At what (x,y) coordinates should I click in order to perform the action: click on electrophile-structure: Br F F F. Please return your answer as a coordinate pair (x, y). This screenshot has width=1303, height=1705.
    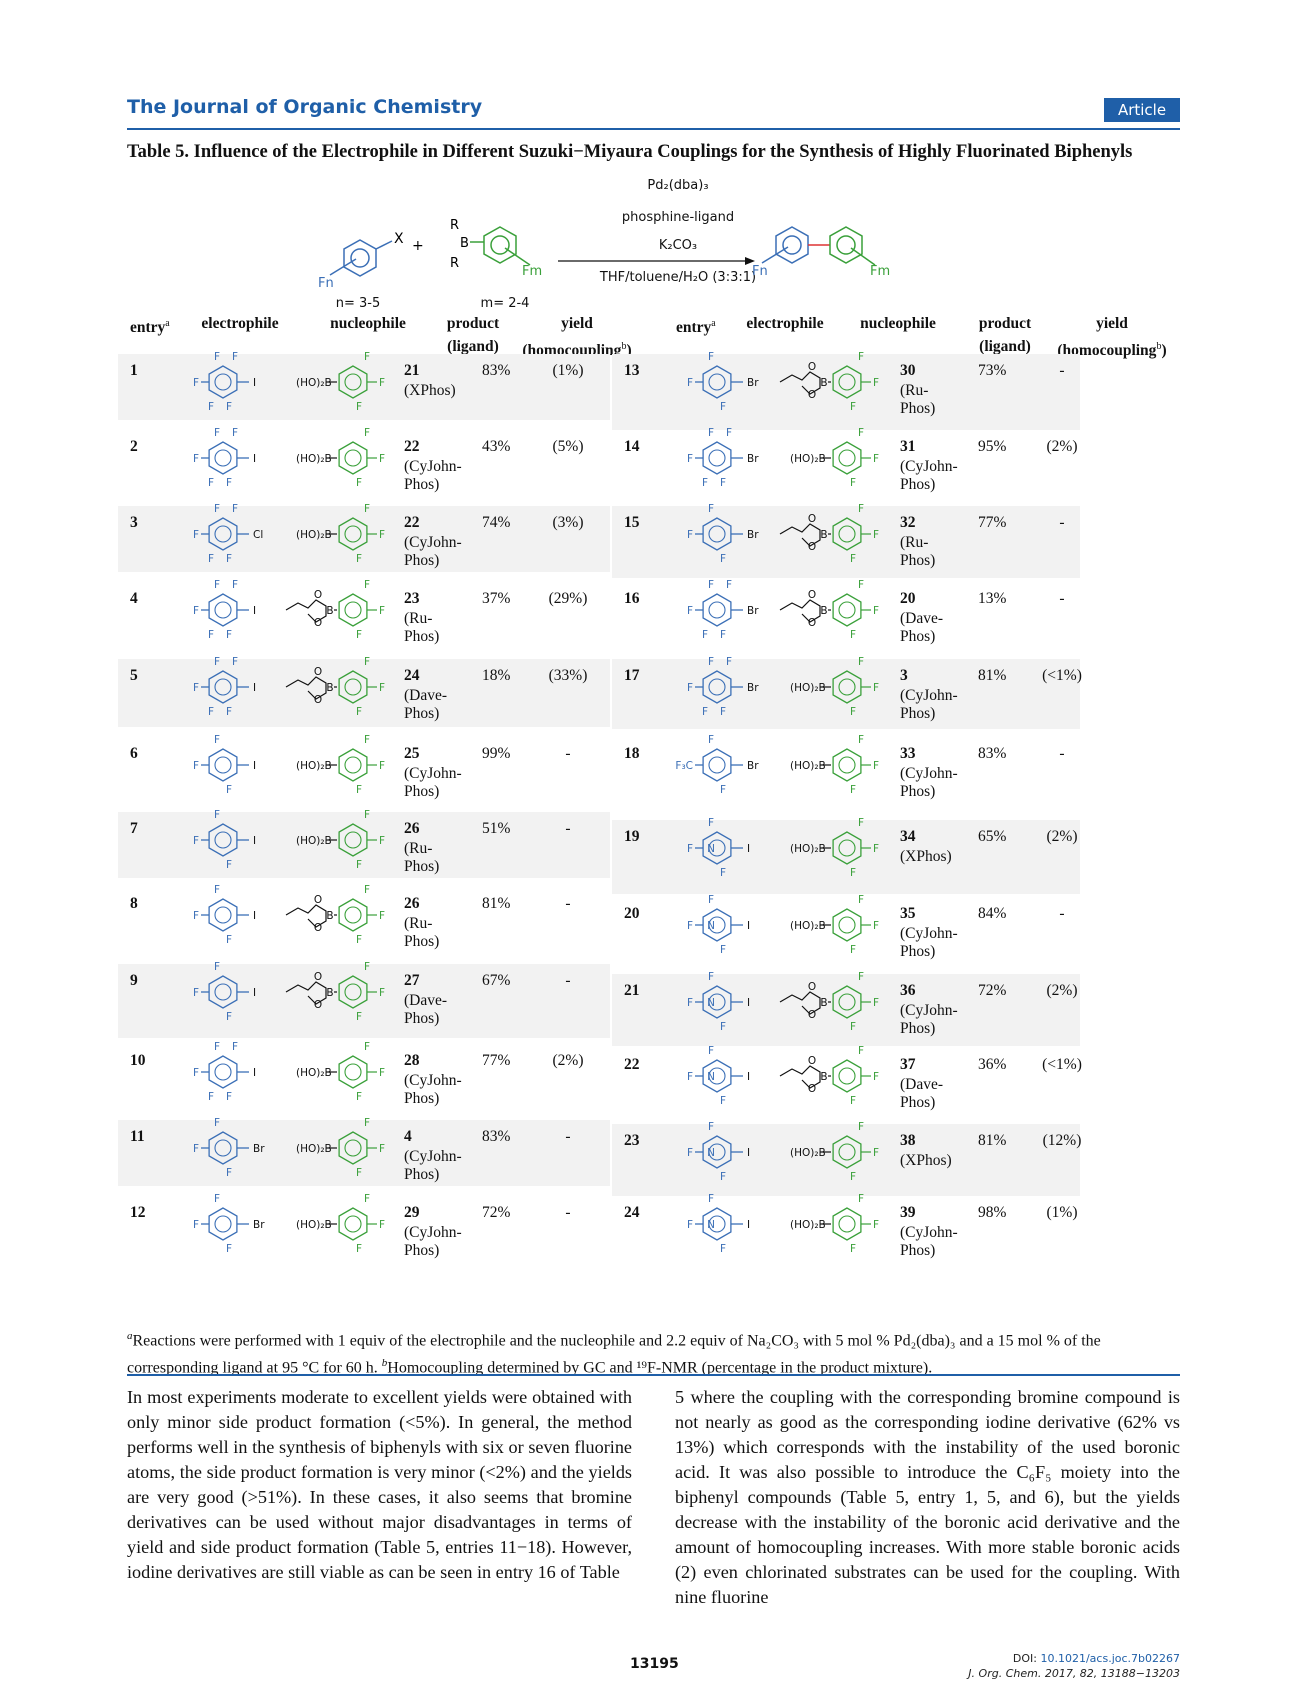
    Looking at the image, I should click on (229, 1224).